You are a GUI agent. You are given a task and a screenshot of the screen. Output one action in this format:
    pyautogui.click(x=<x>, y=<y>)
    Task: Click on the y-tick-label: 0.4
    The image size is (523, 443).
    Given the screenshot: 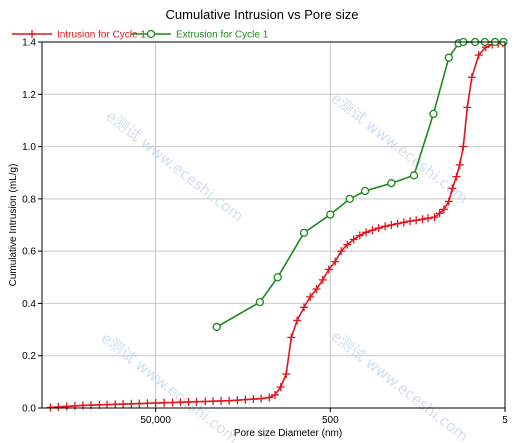 What is the action you would take?
    pyautogui.click(x=29, y=304)
    